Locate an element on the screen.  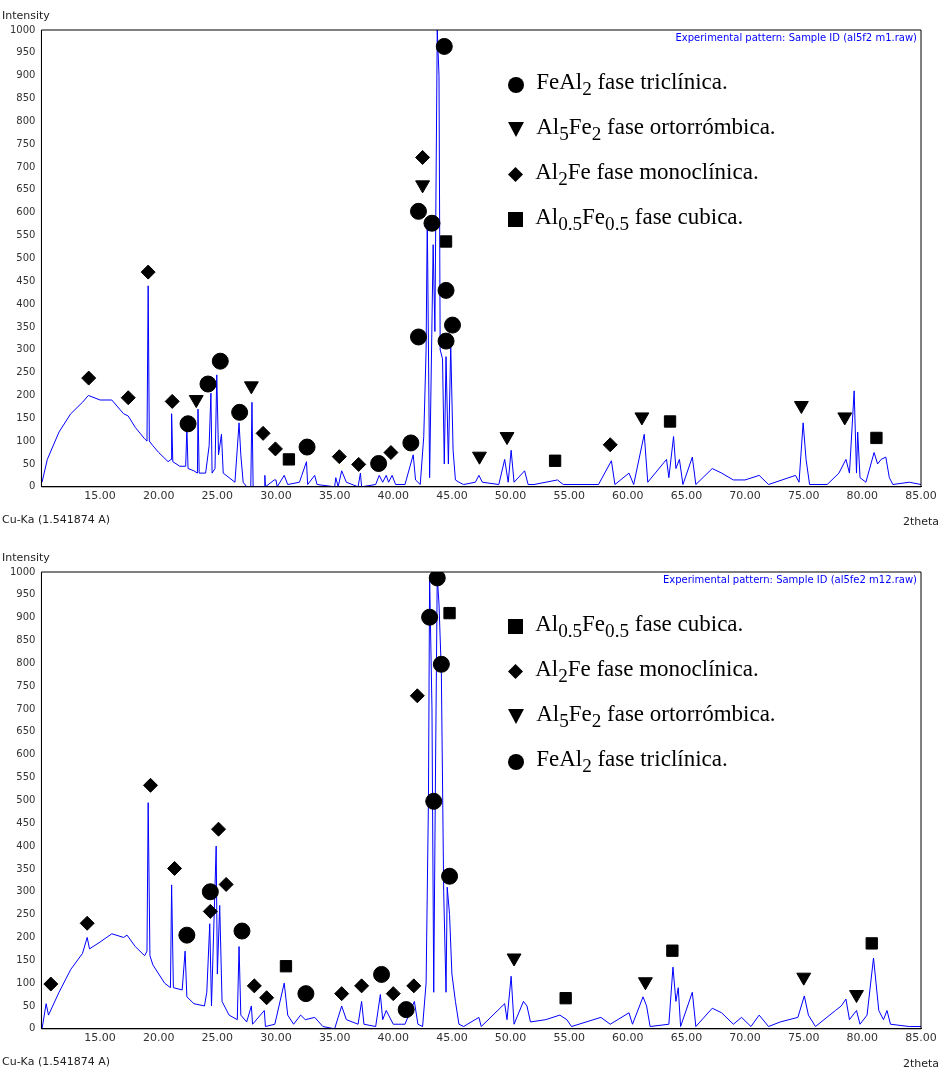
x-tick-label: 60.00 is located at coordinates (628, 496).